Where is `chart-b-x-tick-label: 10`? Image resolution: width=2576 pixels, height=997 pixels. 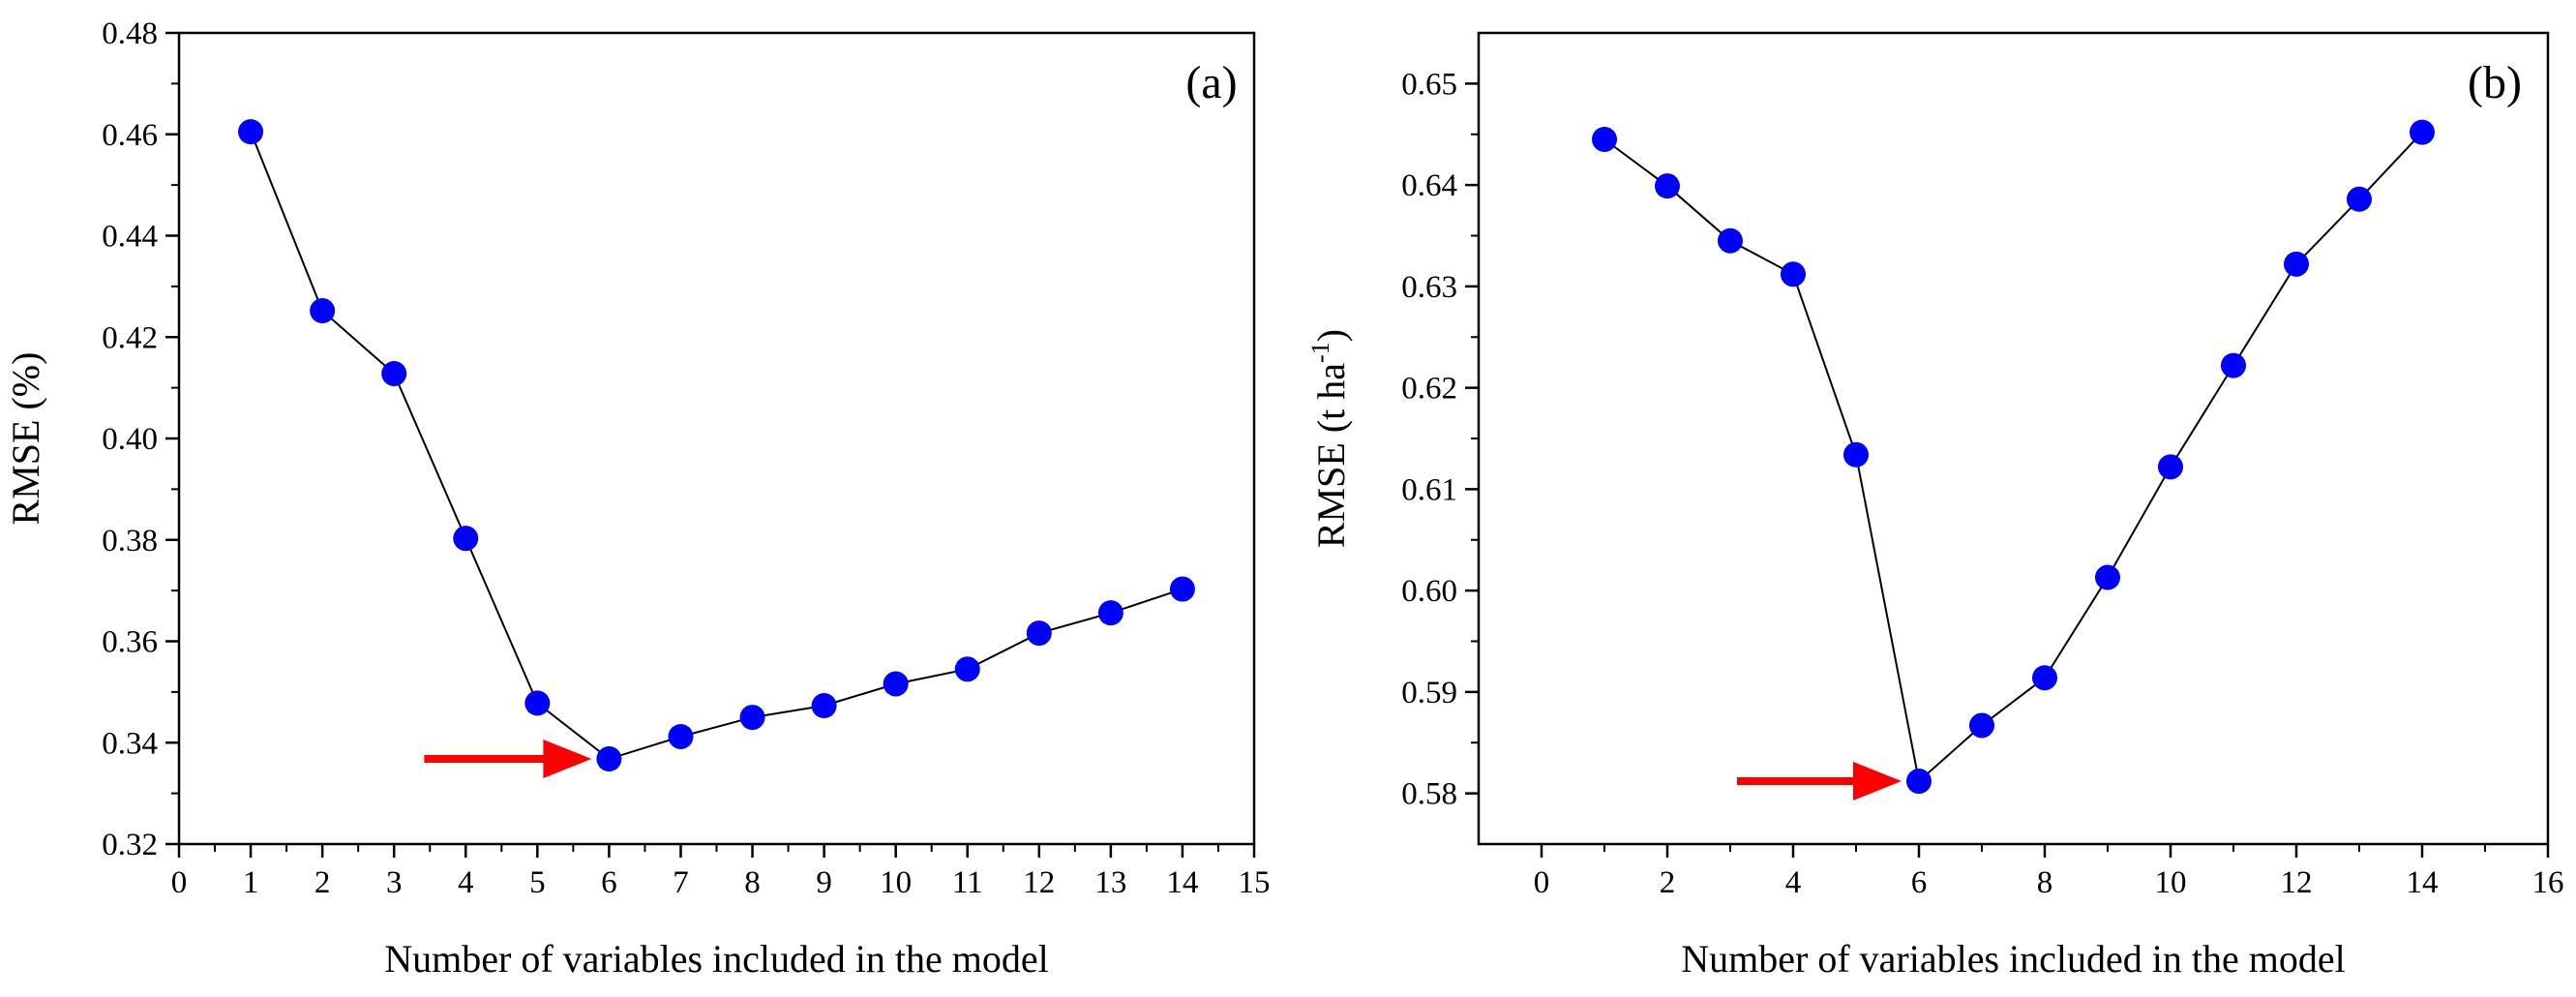 chart-b-x-tick-label: 10 is located at coordinates (2171, 882).